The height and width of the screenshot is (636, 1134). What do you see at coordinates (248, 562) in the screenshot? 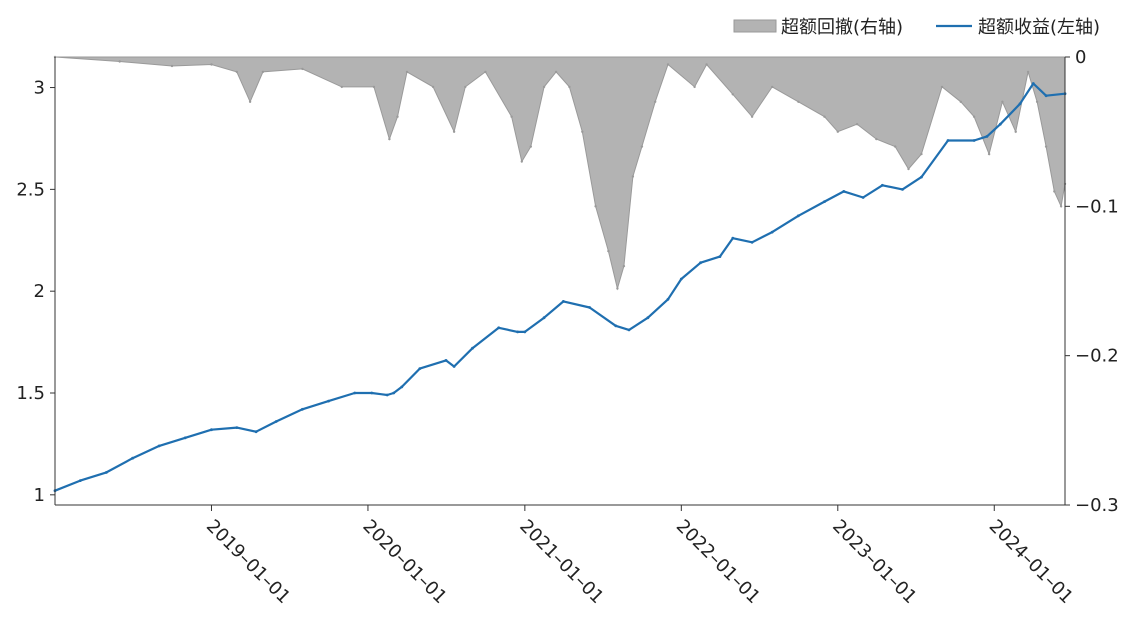
I see `x-axis-tick-label: 2019–01–01` at bounding box center [248, 562].